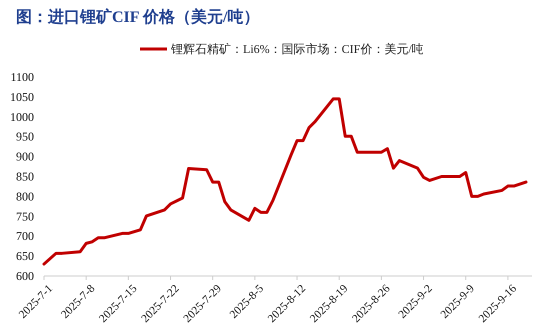  I want to click on y-tick-label: 900, so click(25, 157).